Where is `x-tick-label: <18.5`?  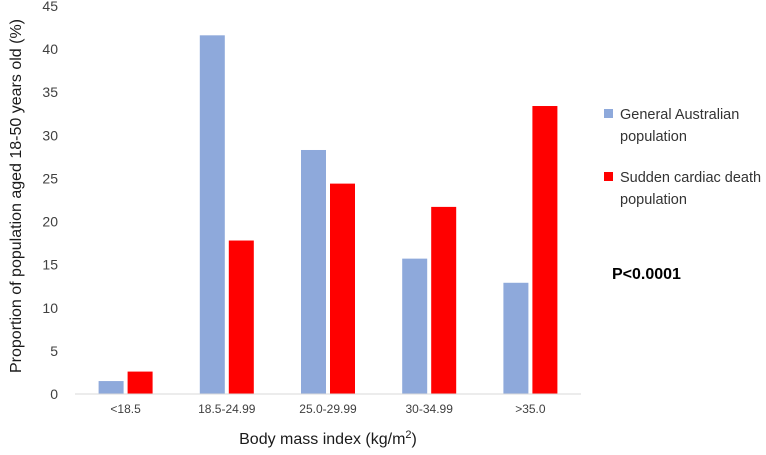 x-tick-label: <18.5 is located at coordinates (125, 409).